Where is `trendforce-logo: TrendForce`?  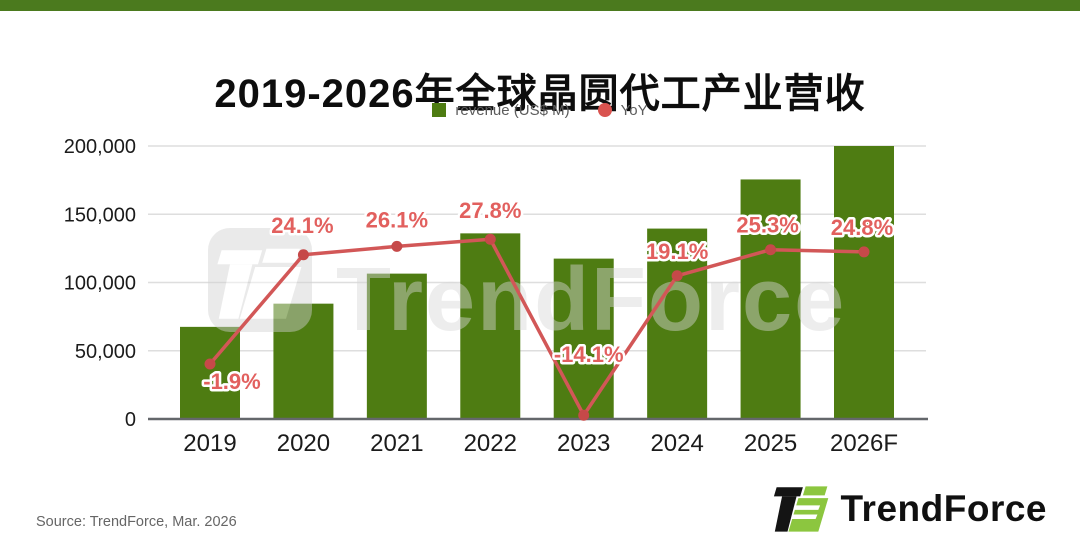 trendforce-logo: TrendForce is located at coordinates (910, 509).